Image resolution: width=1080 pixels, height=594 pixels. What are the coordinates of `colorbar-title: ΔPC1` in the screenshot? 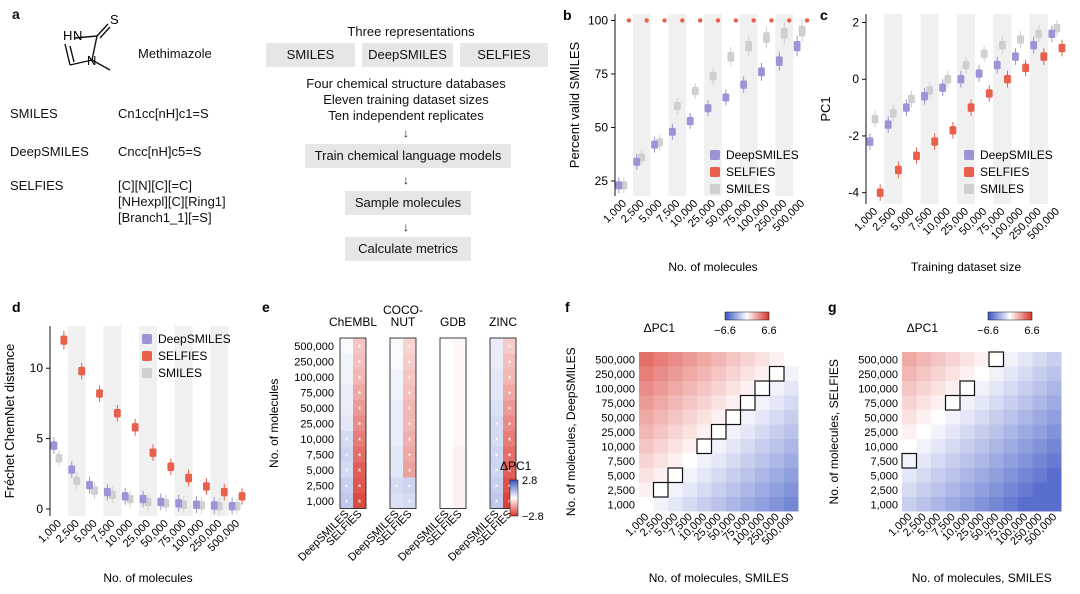 It's located at (516, 466).